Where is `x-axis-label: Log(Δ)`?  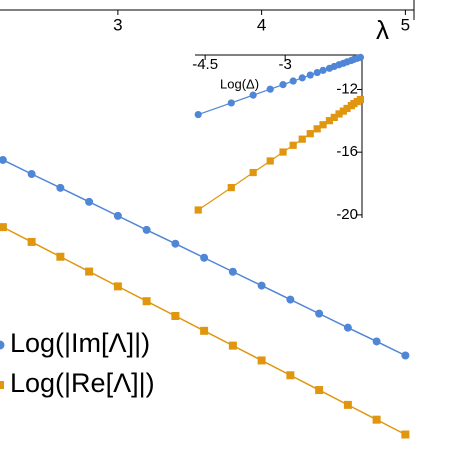
x-axis-label: Log(Δ) is located at coordinates (239, 83).